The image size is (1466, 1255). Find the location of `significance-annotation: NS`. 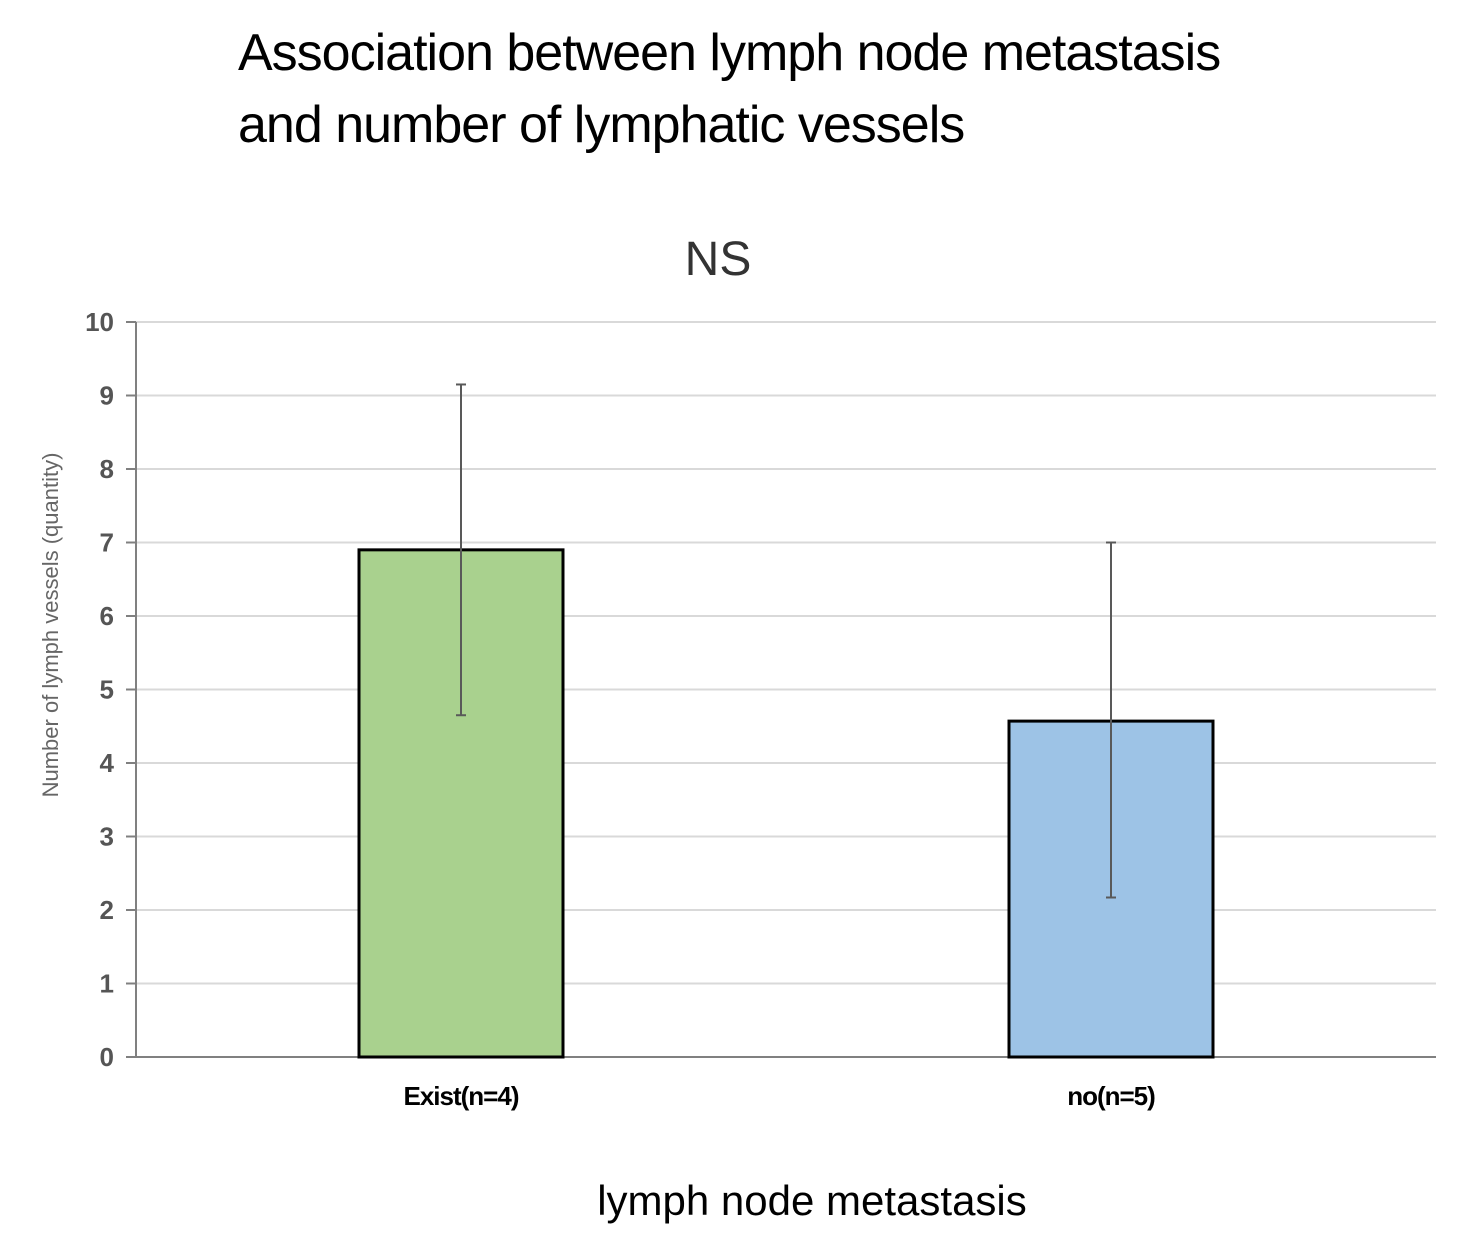

significance-annotation: NS is located at coordinates (718, 259).